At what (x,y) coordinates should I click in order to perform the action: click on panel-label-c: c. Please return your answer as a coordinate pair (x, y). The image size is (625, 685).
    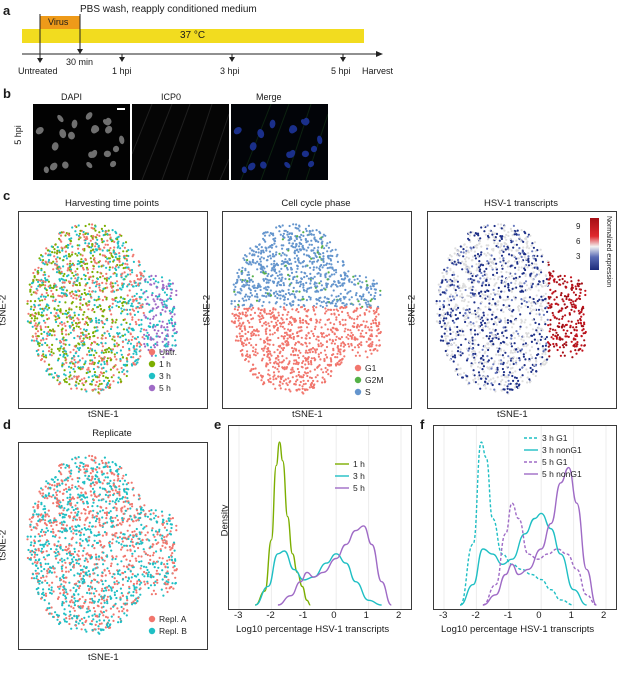
    Looking at the image, I should click on (7, 195).